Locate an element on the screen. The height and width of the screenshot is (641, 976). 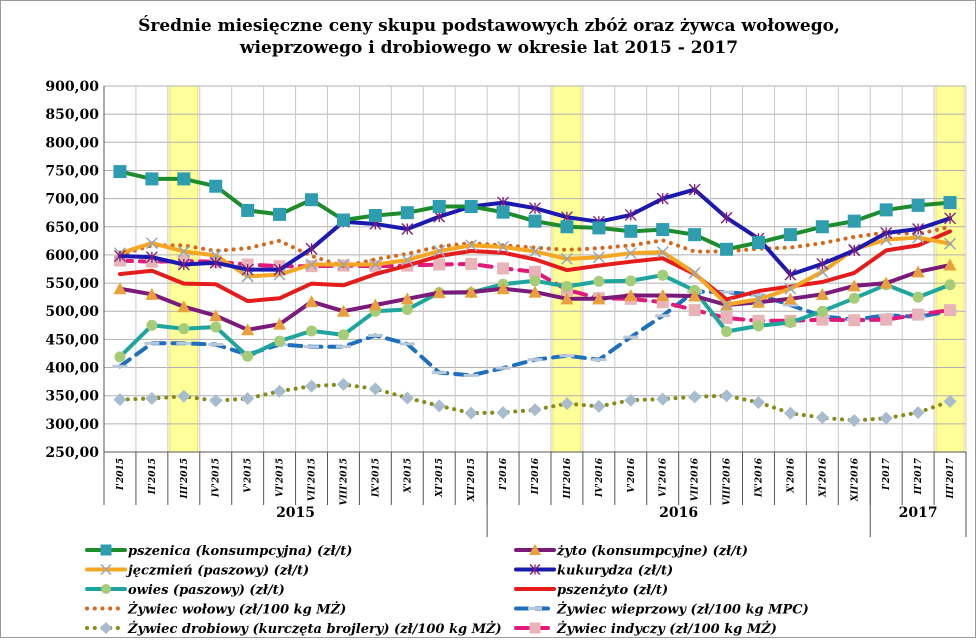
y-tick-label: 850,00 is located at coordinates (72, 115).